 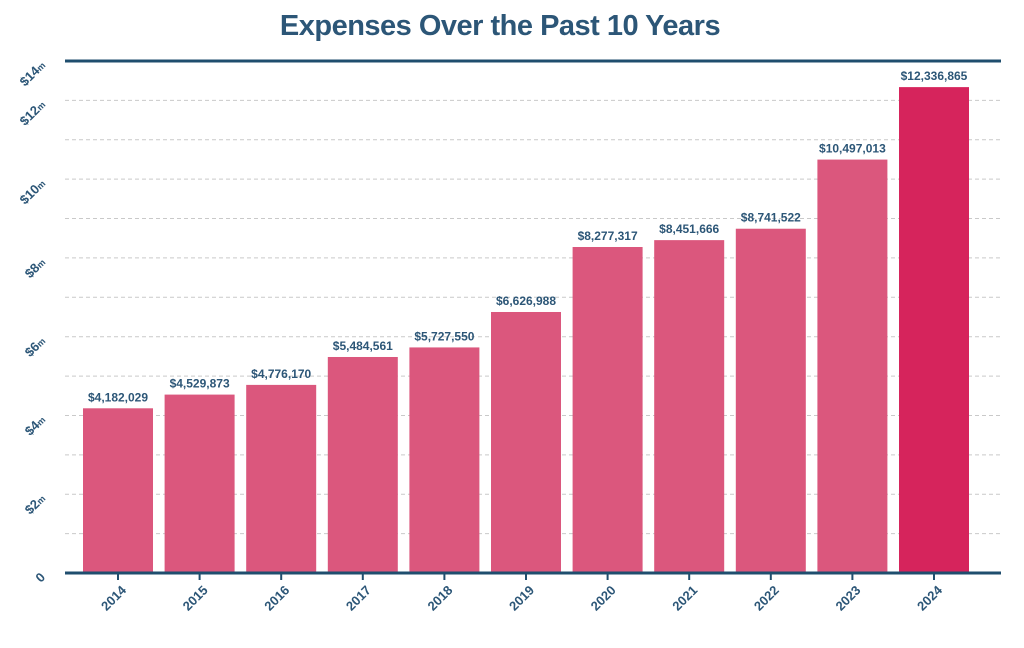 I want to click on bar-2023, so click(x=852, y=366).